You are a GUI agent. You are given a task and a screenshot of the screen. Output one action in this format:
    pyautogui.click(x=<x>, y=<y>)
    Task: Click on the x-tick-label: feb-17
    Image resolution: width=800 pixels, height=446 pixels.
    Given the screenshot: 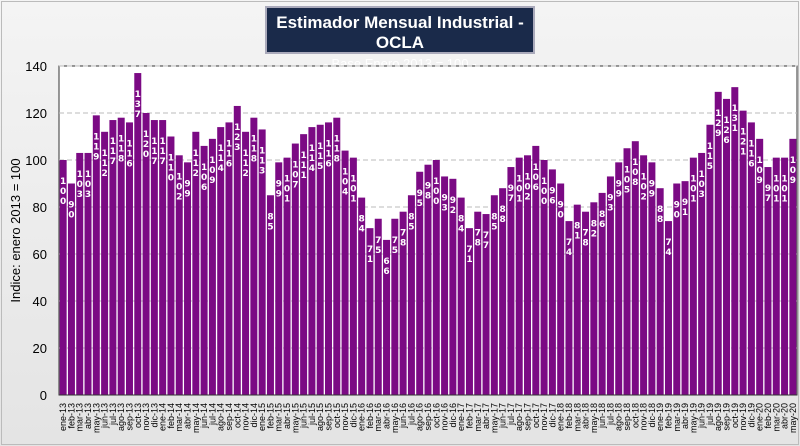 What is the action you would take?
    pyautogui.click(x=469, y=416)
    